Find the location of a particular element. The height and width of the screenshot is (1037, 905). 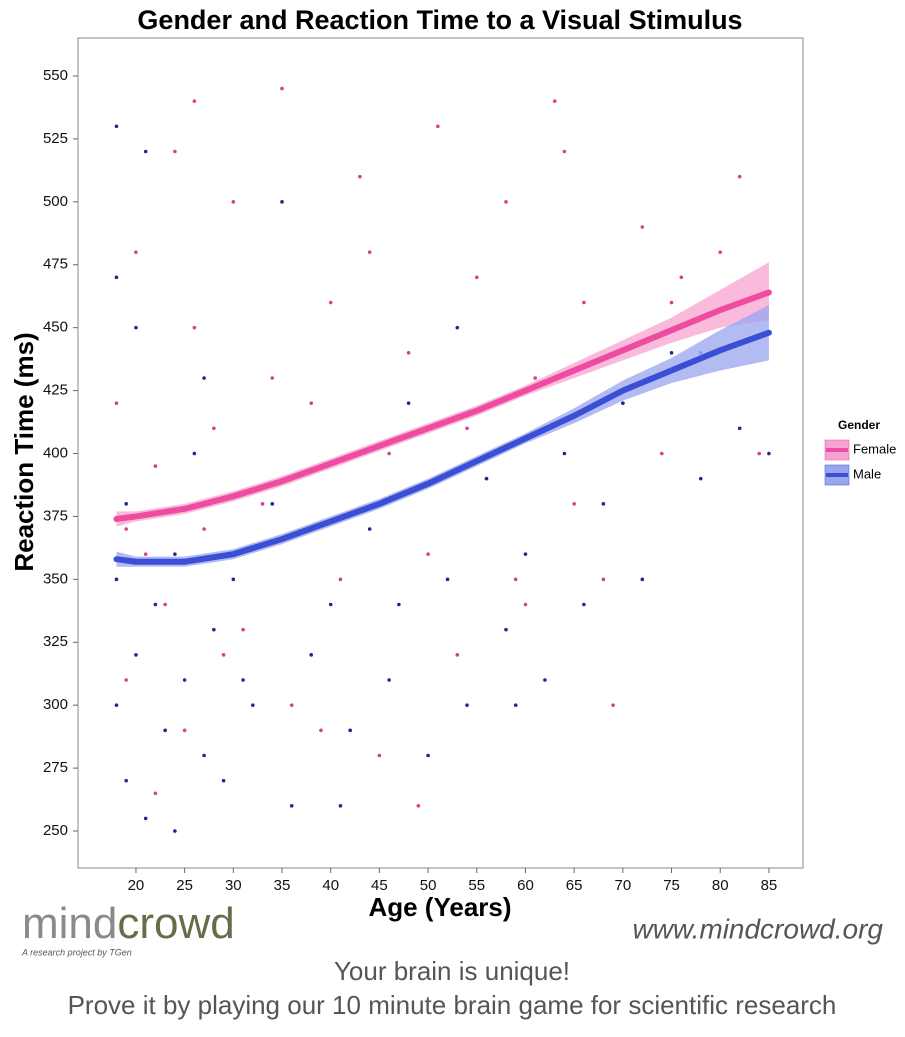

y-tick-label: 250 is located at coordinates (55, 830).